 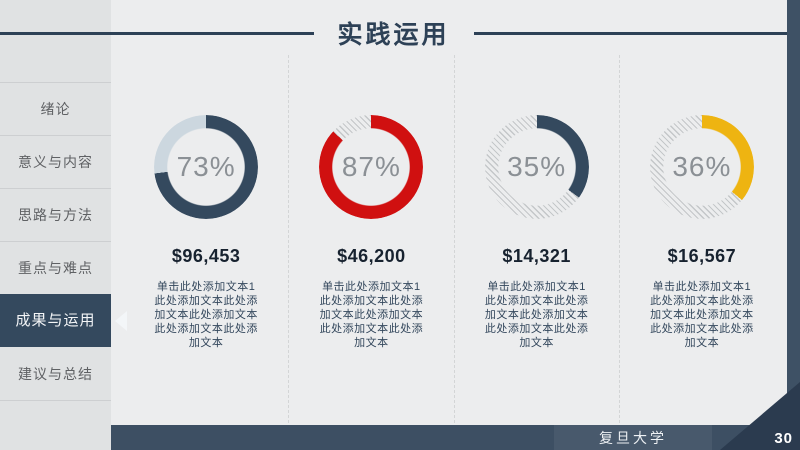 What do you see at coordinates (783, 438) in the screenshot?
I see `page-number: 30` at bounding box center [783, 438].